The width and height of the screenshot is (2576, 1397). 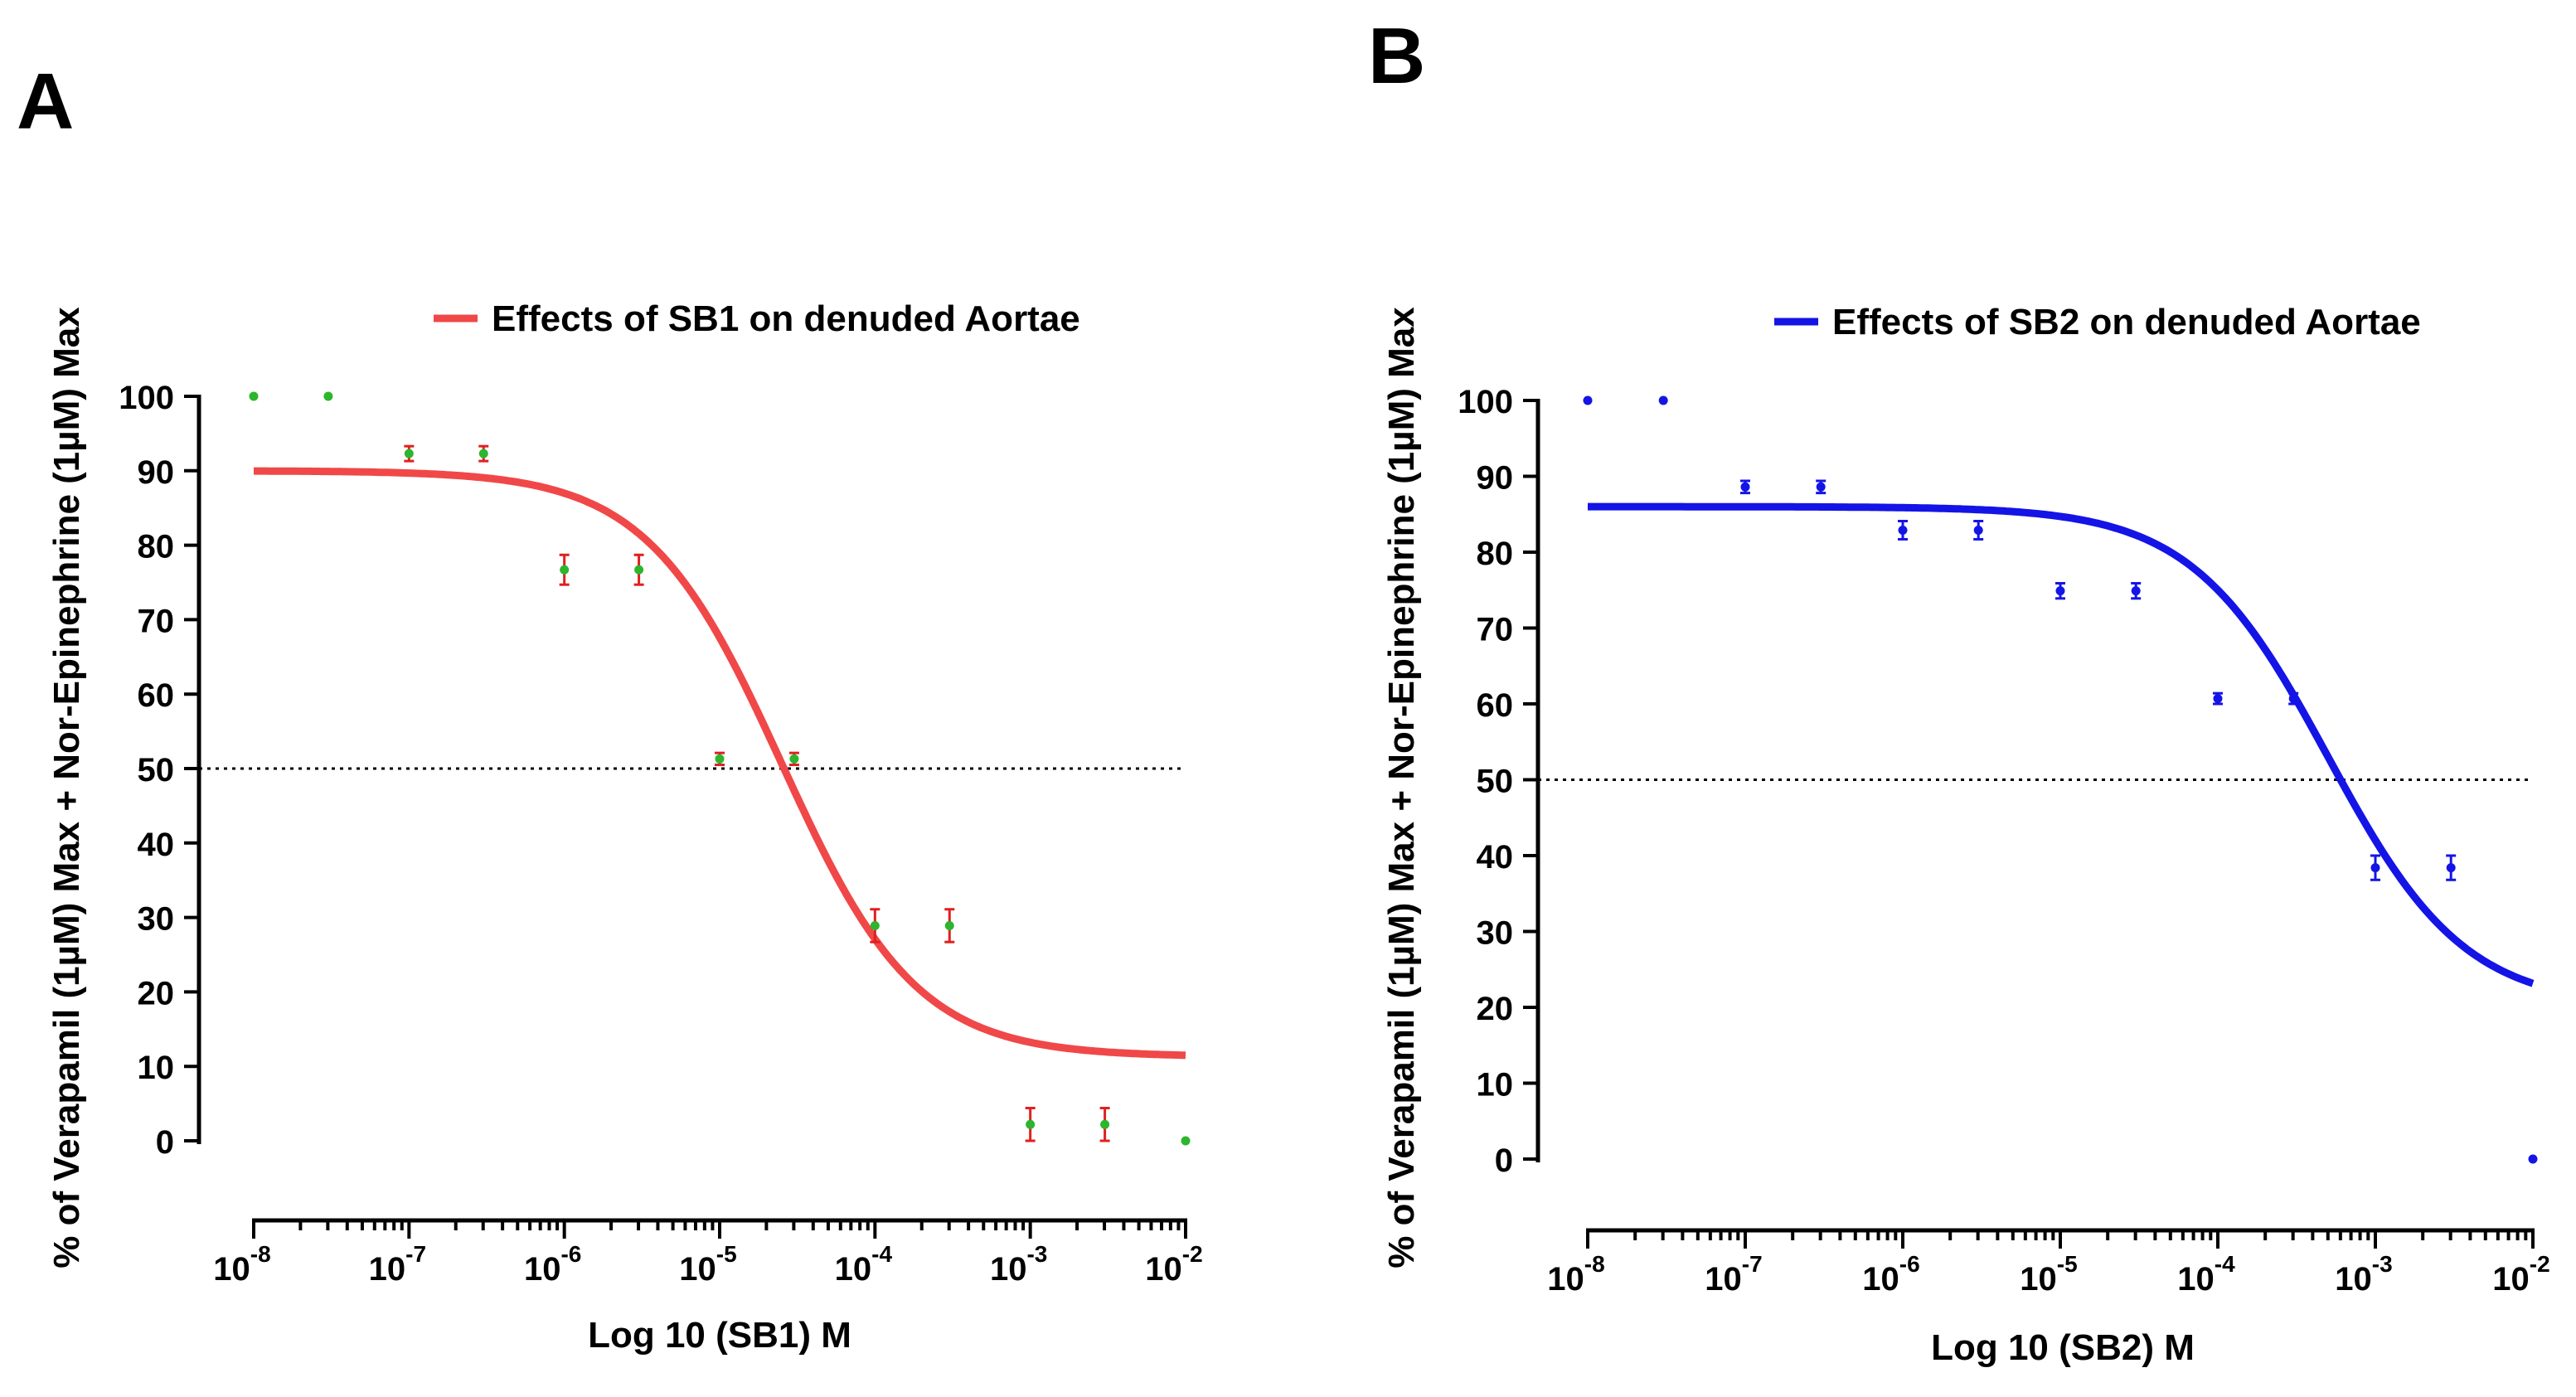 I want to click on panel-label: B, so click(x=1396, y=56).